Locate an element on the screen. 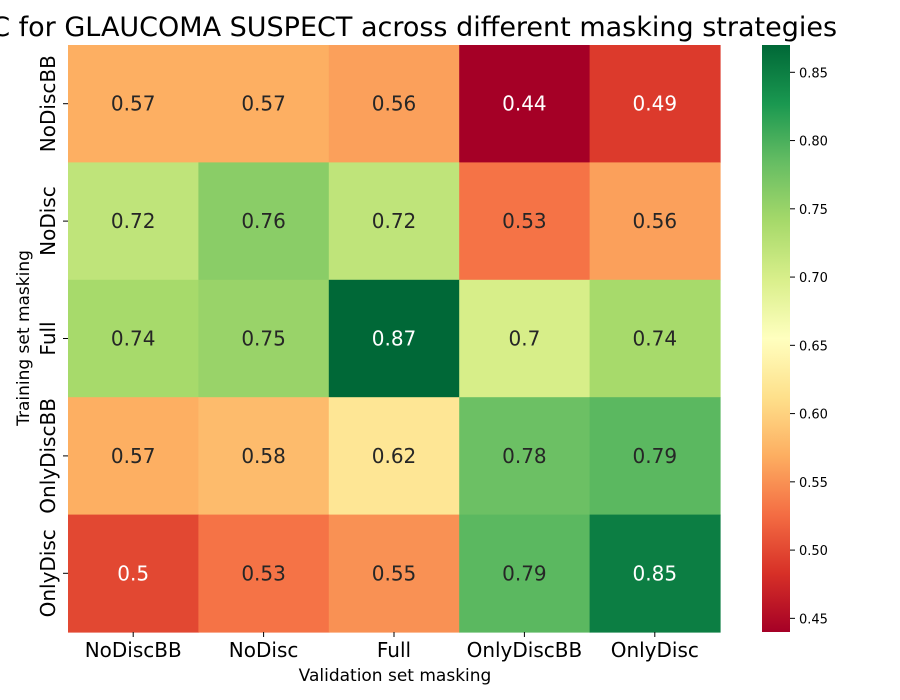 The width and height of the screenshot is (900, 700). y-tick-label: Full is located at coordinates (48, 338).